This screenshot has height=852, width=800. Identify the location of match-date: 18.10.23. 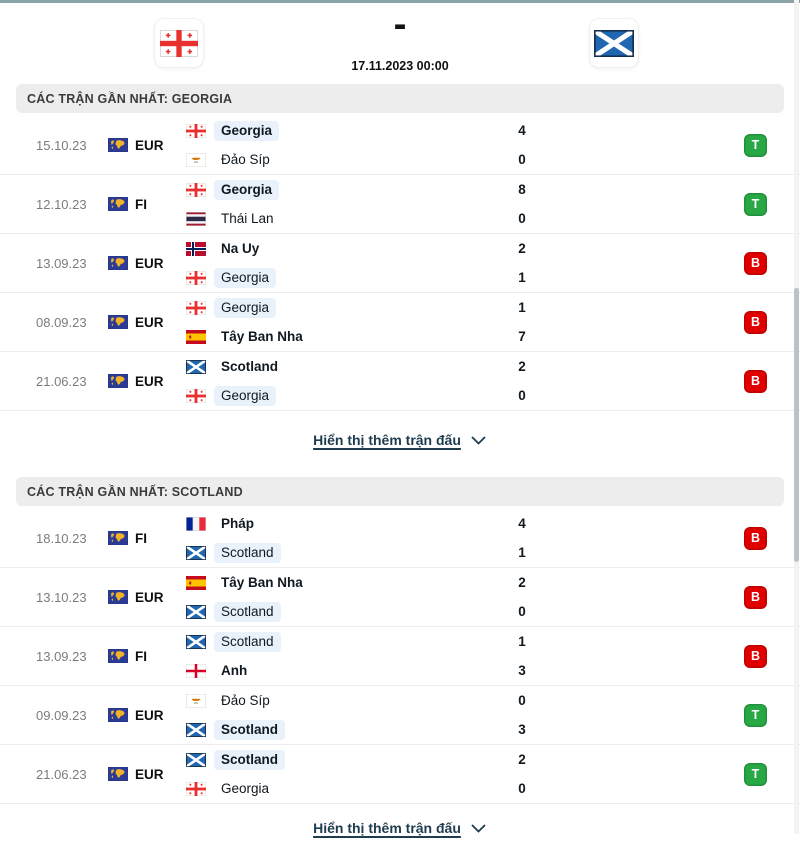
(61, 538).